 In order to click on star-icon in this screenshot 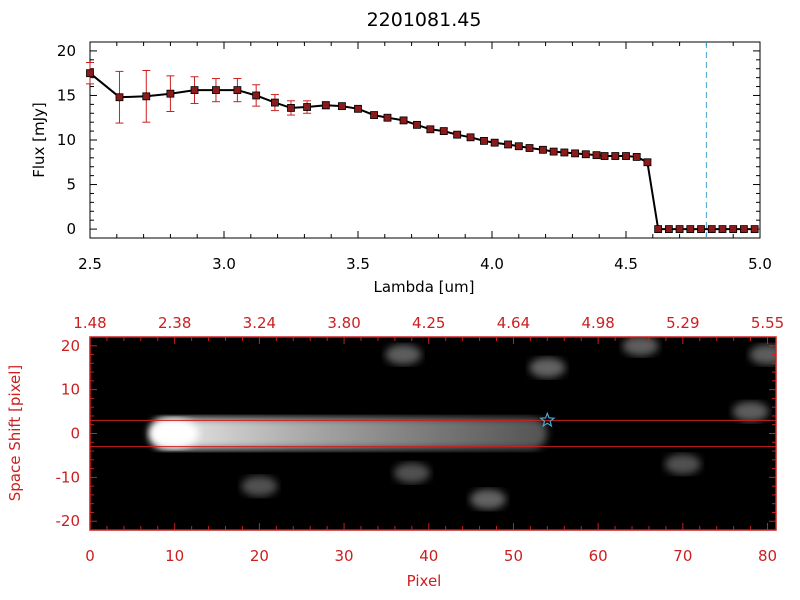, I will do `click(547, 419)`.